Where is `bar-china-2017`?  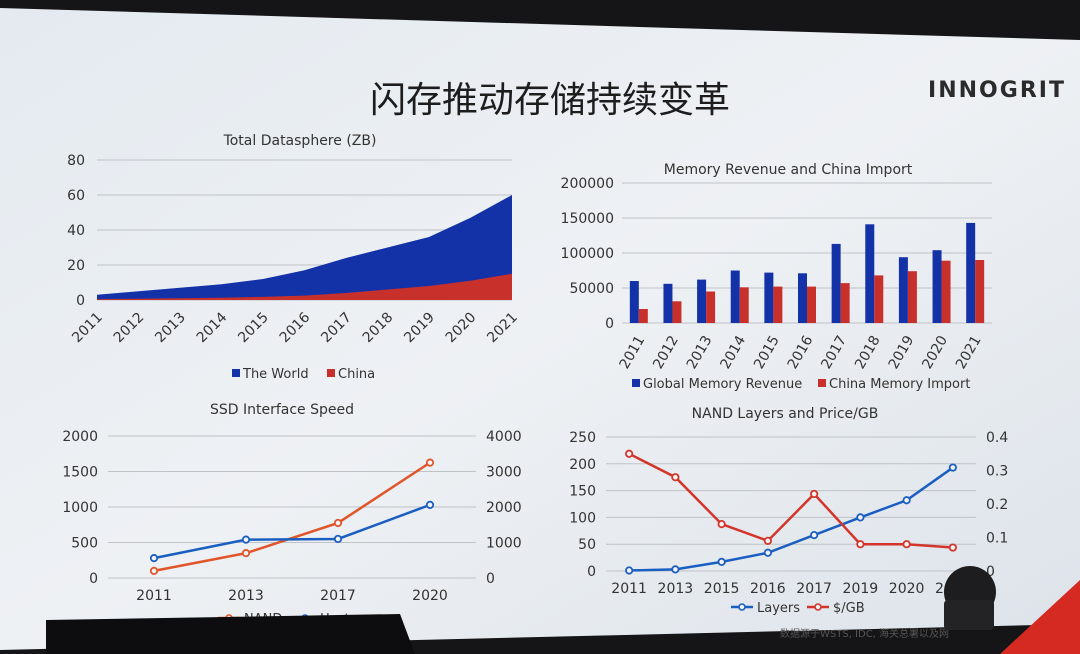 bar-china-2017 is located at coordinates (845, 303).